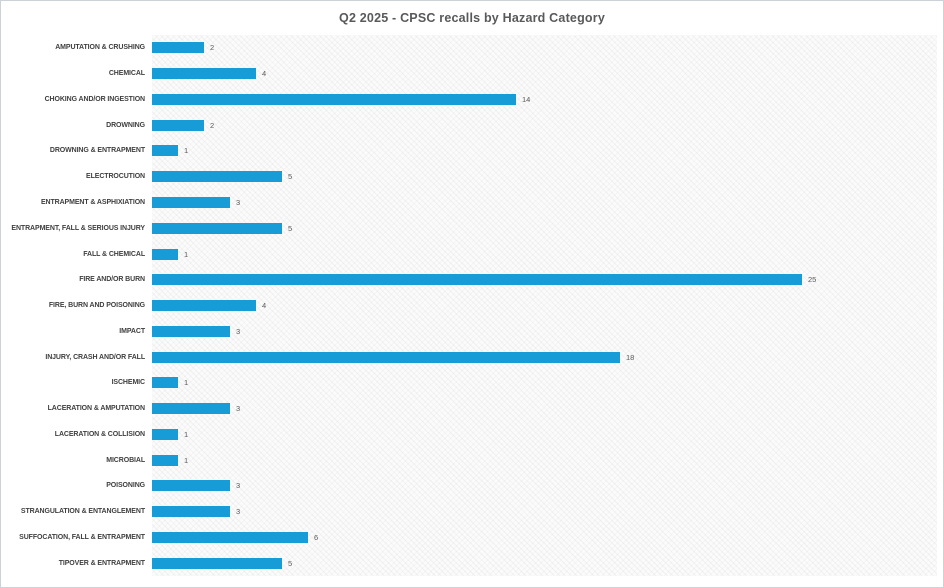  I want to click on category-label: CHOKING AND/OR INGESTION, so click(95, 99).